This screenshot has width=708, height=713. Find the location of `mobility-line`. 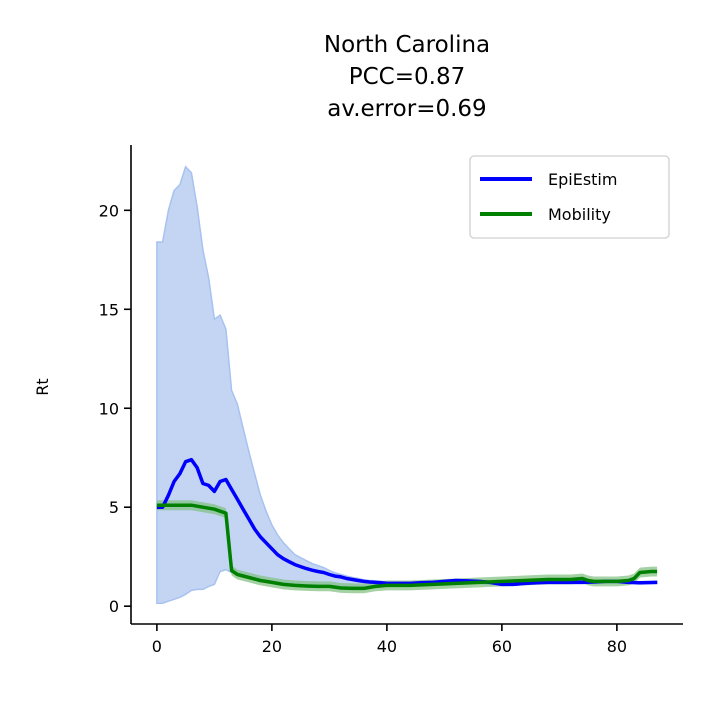

mobility-line is located at coordinates (407, 547).